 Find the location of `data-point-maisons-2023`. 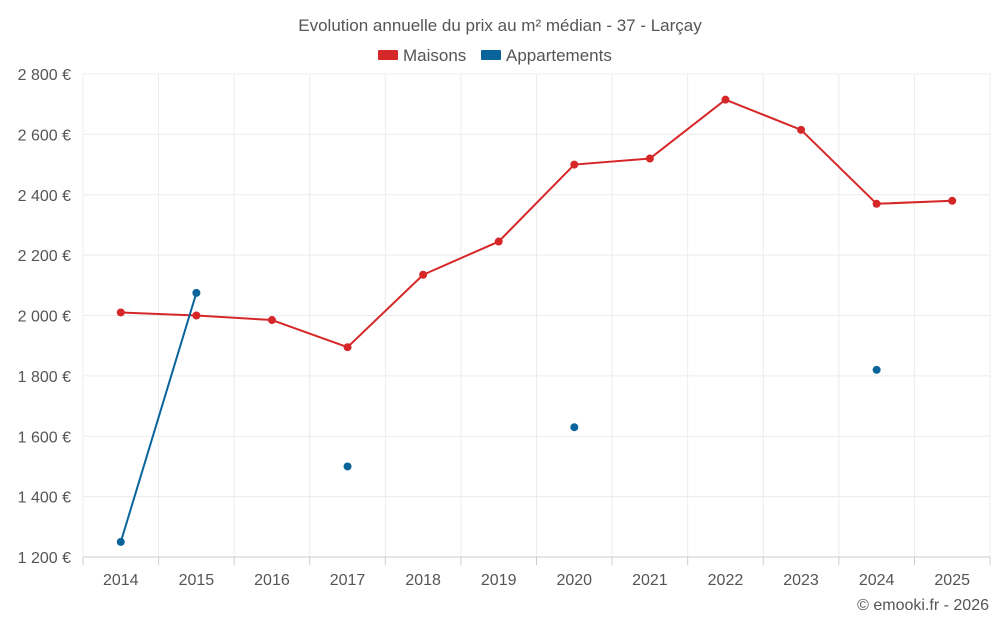

data-point-maisons-2023 is located at coordinates (801, 129).